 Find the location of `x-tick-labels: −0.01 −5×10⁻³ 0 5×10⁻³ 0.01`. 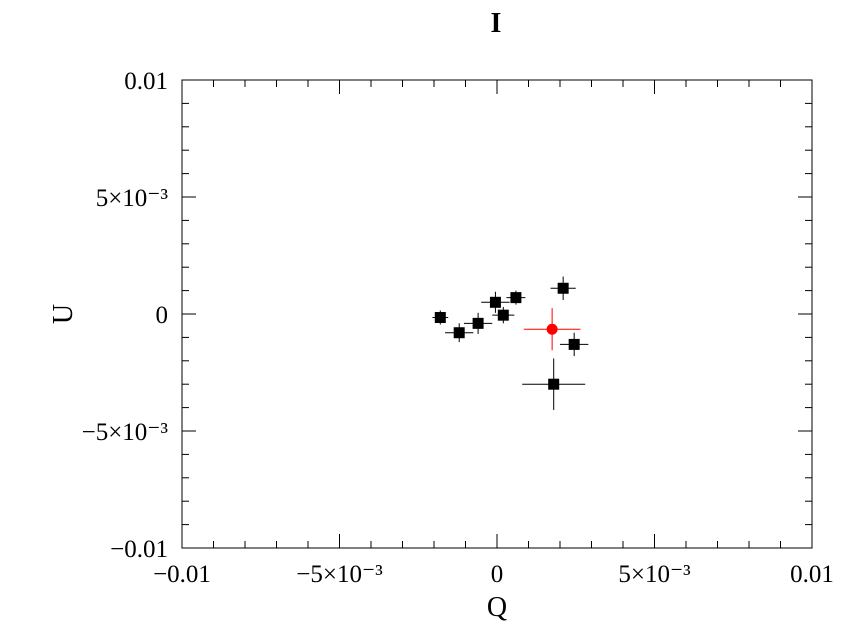

x-tick-labels: −0.01 −5×10⁻³ 0 5×10⁻³ 0.01 is located at coordinates (493, 574).